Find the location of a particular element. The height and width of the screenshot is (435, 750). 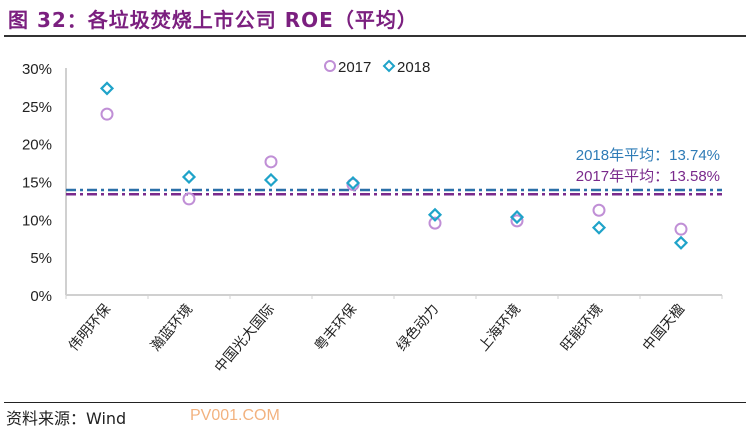

y-tick-label: 0% is located at coordinates (41, 296).